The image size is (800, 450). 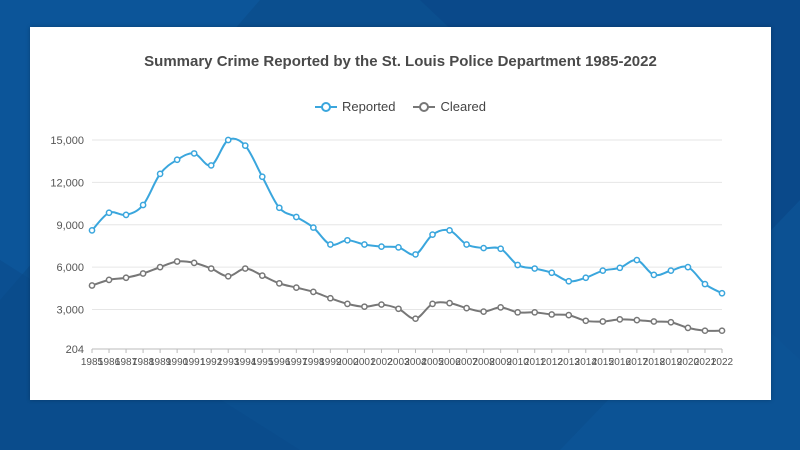 I want to click on x-tick-label: 2002, so click(x=381, y=362).